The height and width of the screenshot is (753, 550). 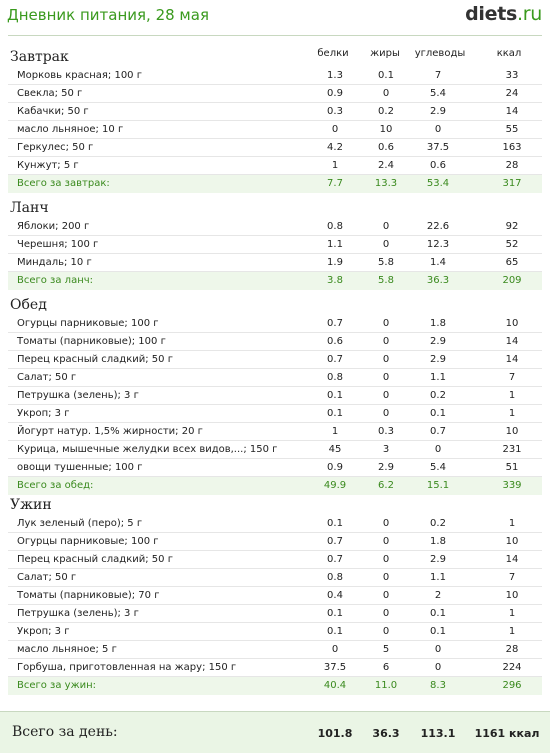 What do you see at coordinates (54, 262) in the screenshot?
I see `food-name: Миндаль; 10 г` at bounding box center [54, 262].